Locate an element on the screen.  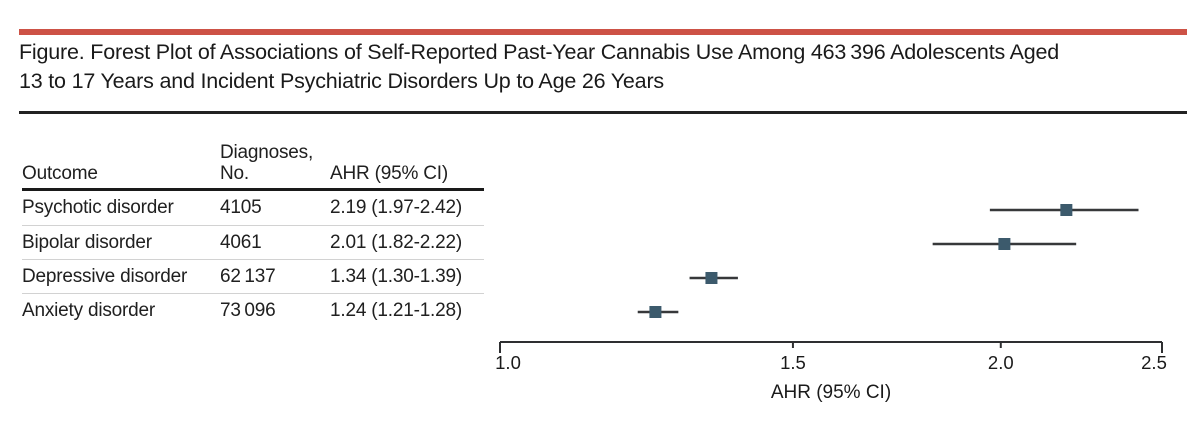
diagnoses-cell: 62 137 is located at coordinates (248, 276).